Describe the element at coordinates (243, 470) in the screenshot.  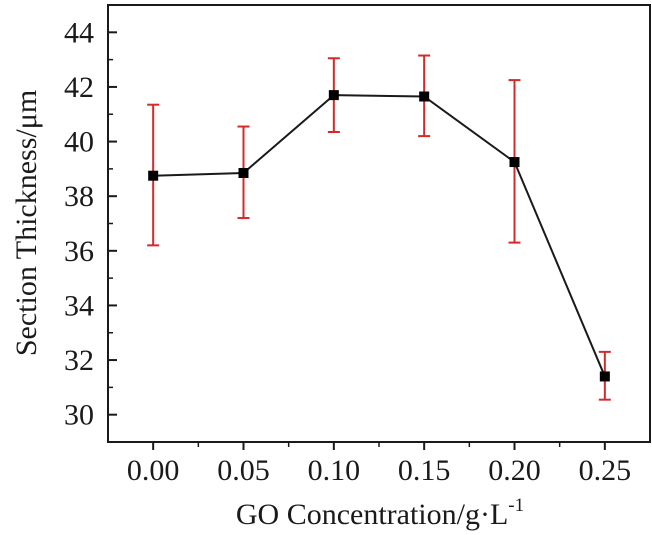
I see `x-tick-label: 0.05` at that location.